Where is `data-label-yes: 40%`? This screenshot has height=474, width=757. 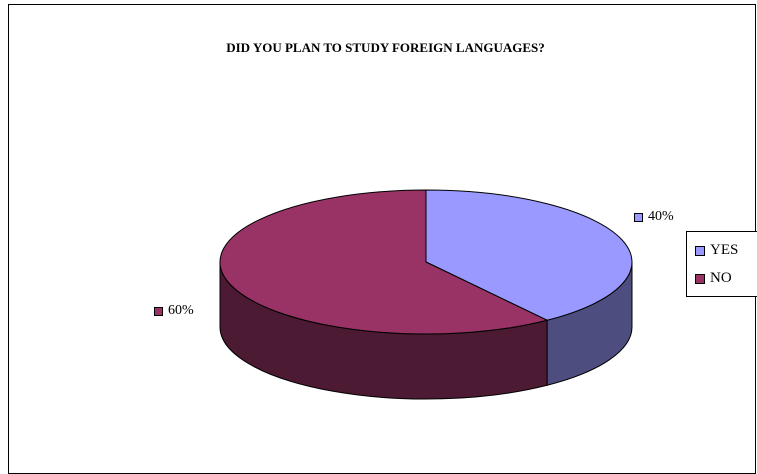
data-label-yes: 40% is located at coordinates (654, 217).